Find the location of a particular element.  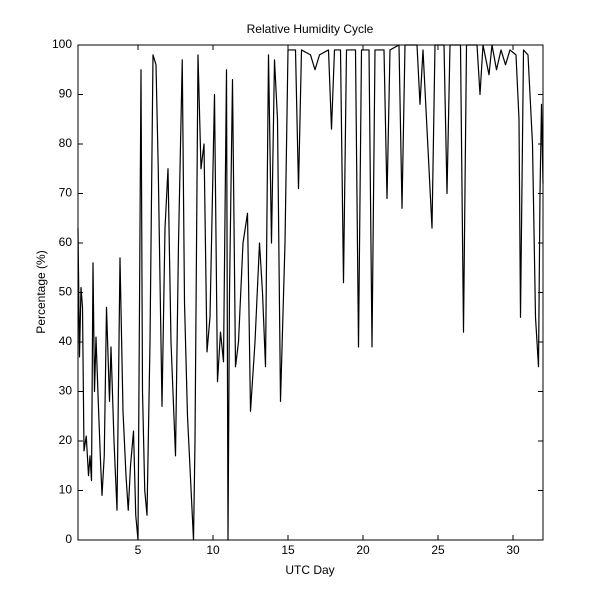

y-tick-label: 60 is located at coordinates (66, 242).